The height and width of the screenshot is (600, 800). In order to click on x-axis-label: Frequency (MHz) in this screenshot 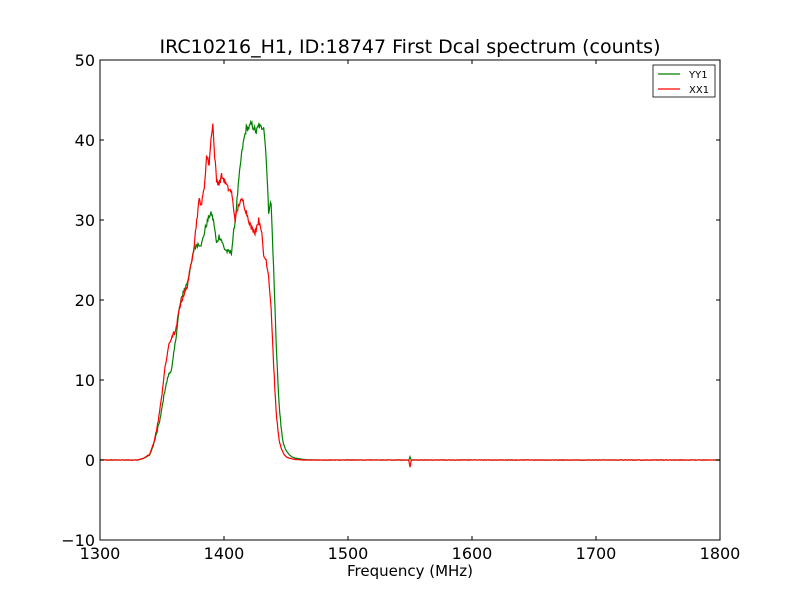, I will do `click(410, 571)`.